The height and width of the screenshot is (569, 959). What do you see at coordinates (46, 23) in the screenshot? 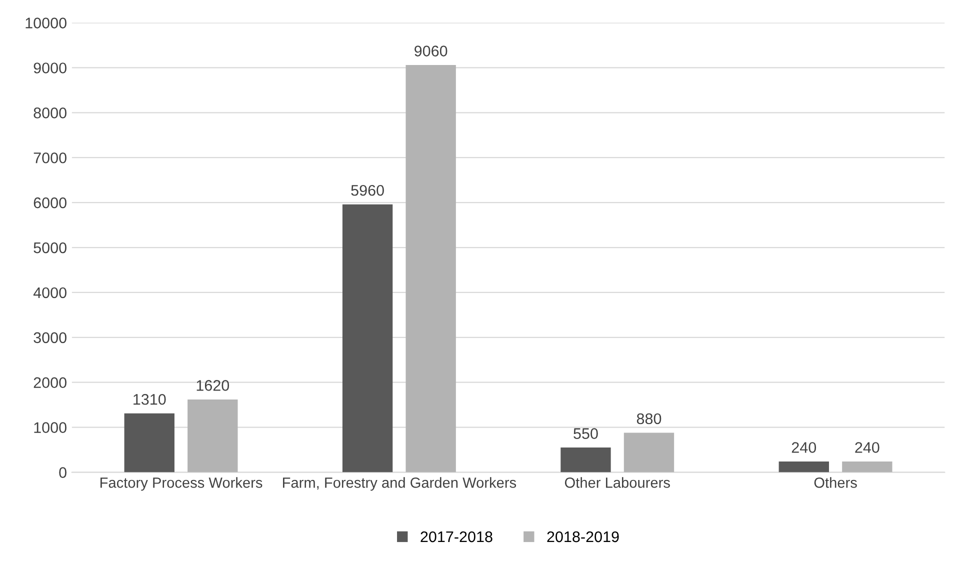
I see `y-tick-label: 10000` at bounding box center [46, 23].